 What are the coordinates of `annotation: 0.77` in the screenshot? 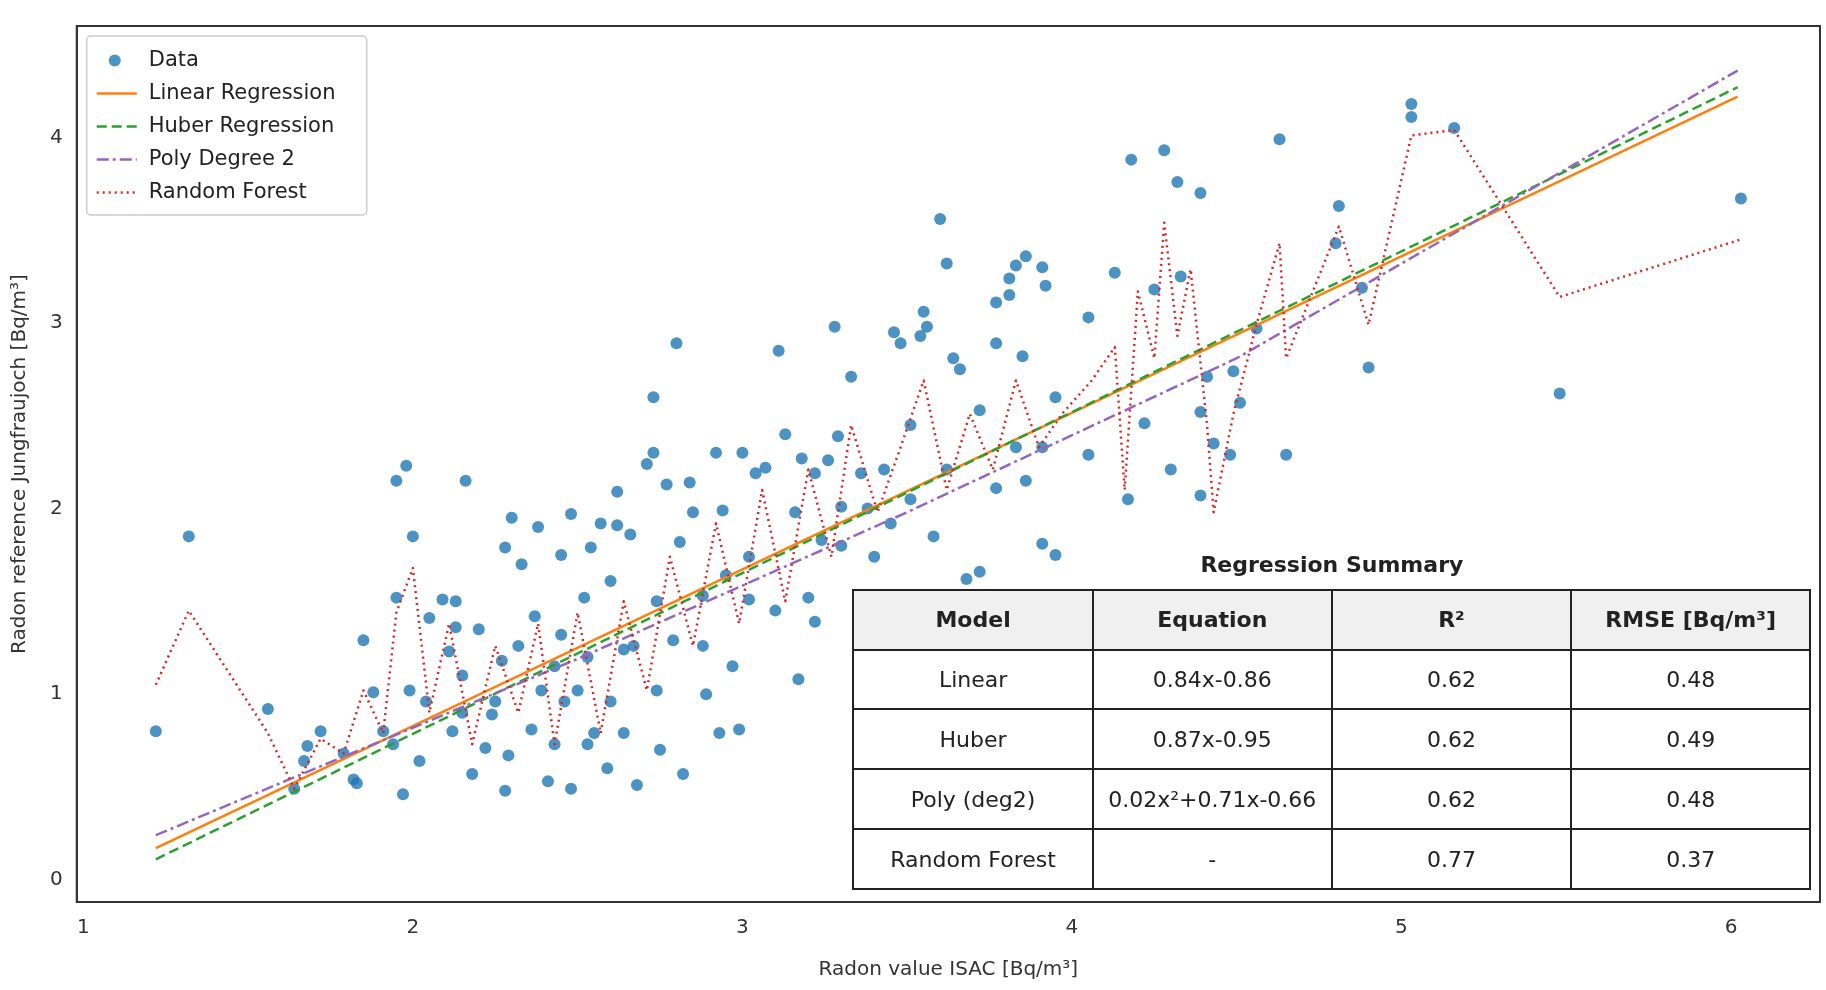 It's located at (1451, 859).